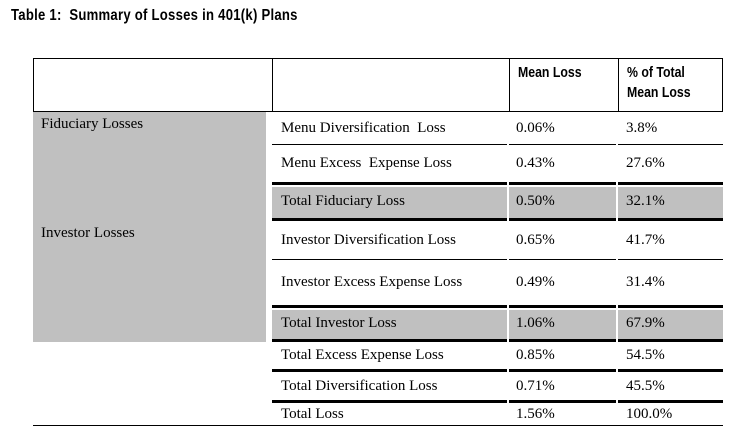  Describe the element at coordinates (389, 128) in the screenshot. I see `loss-name-cell: Menu Diversification Loss` at that location.